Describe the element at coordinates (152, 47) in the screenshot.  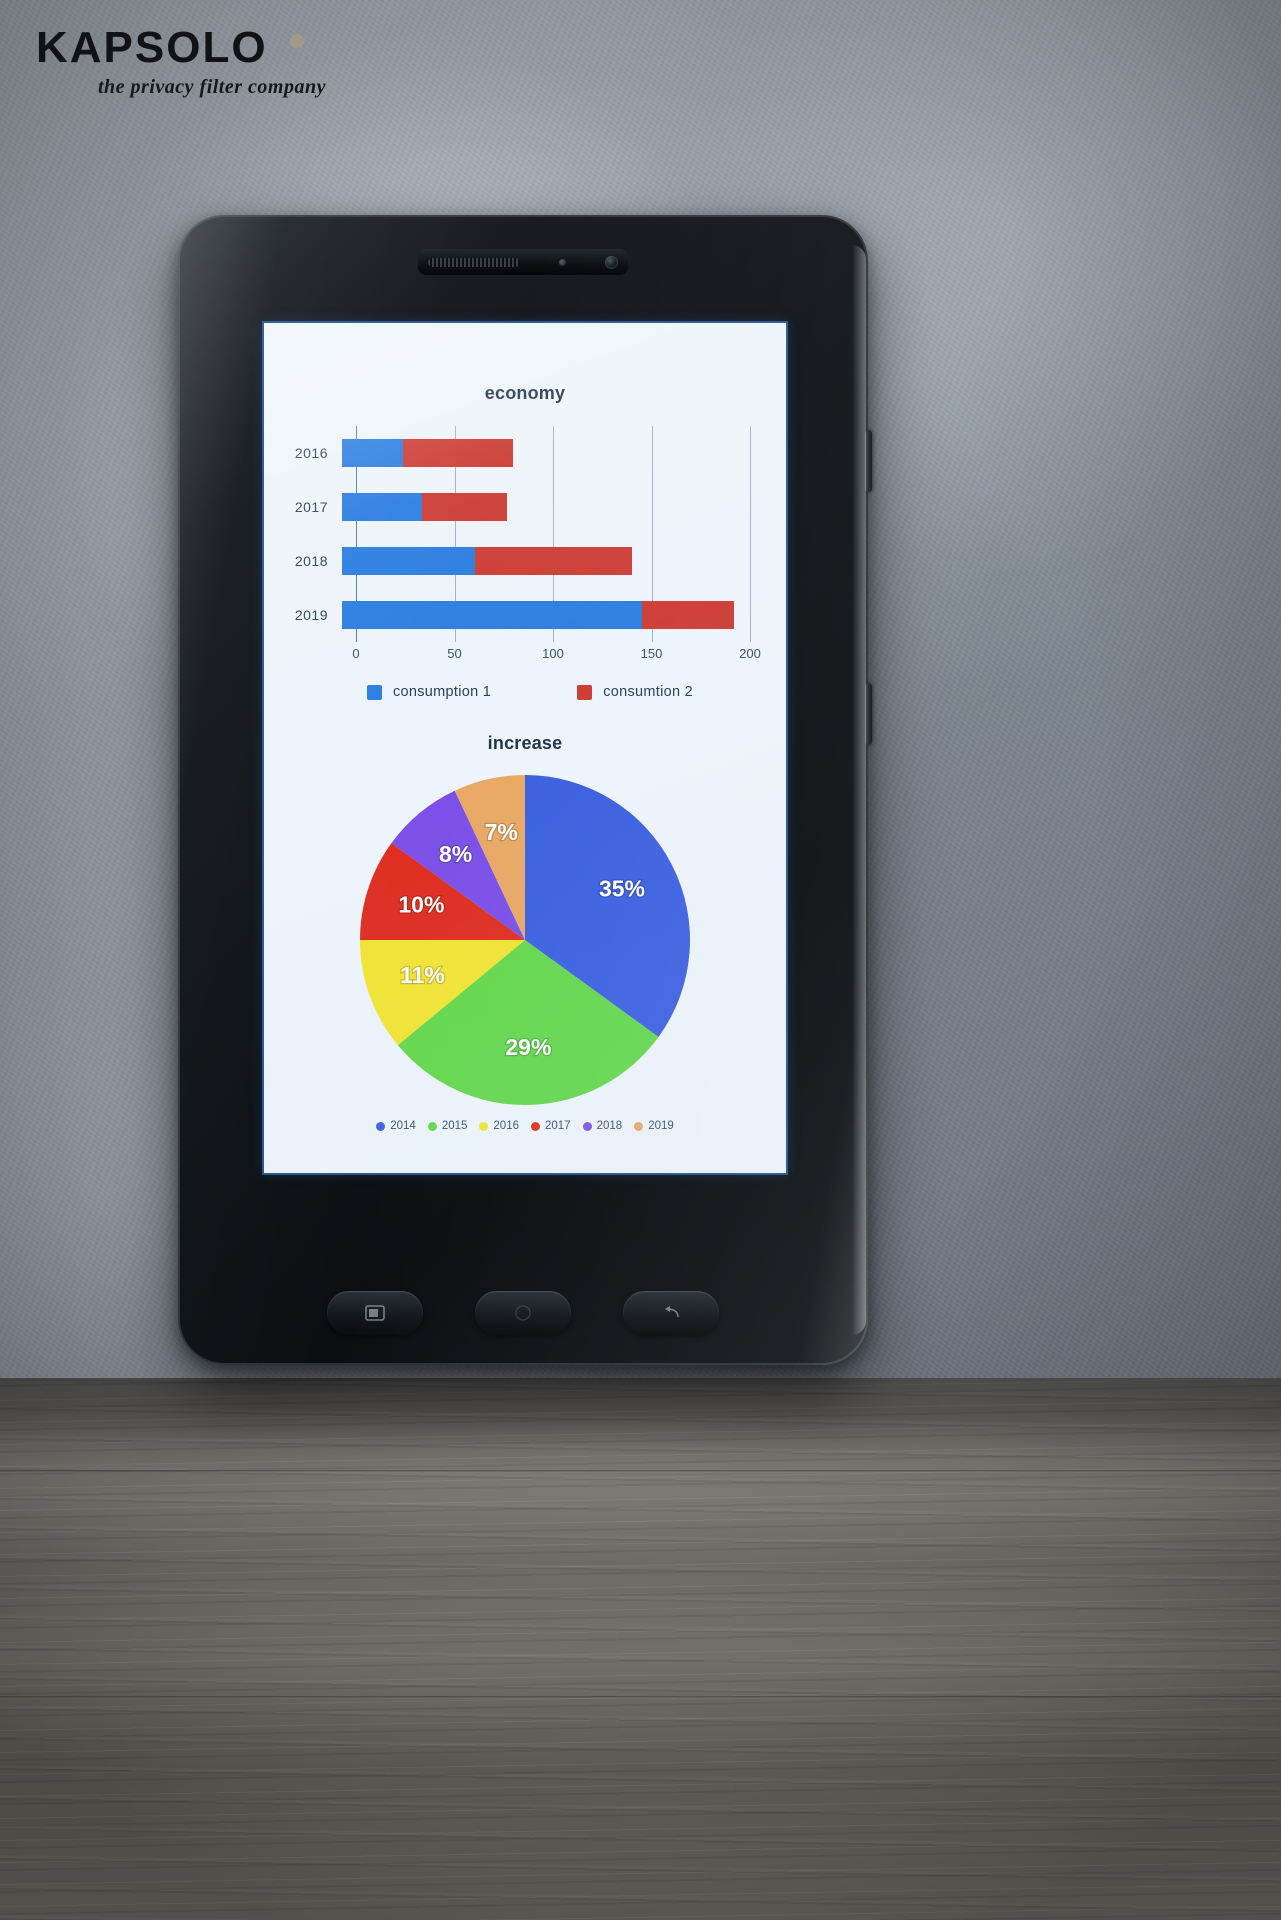
I see `brand-name: KAPSOLO` at that location.